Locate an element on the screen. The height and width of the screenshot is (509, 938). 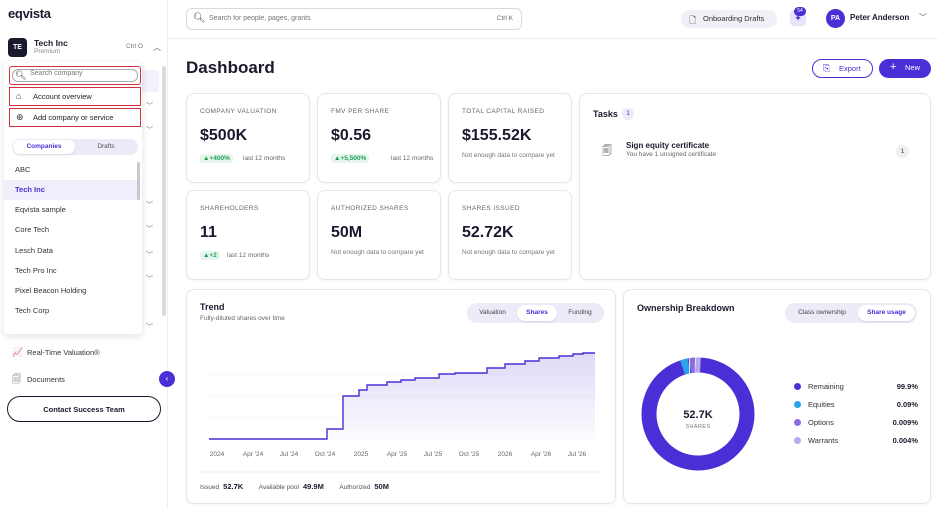
page-title: Dashboard is located at coordinates (230, 67).